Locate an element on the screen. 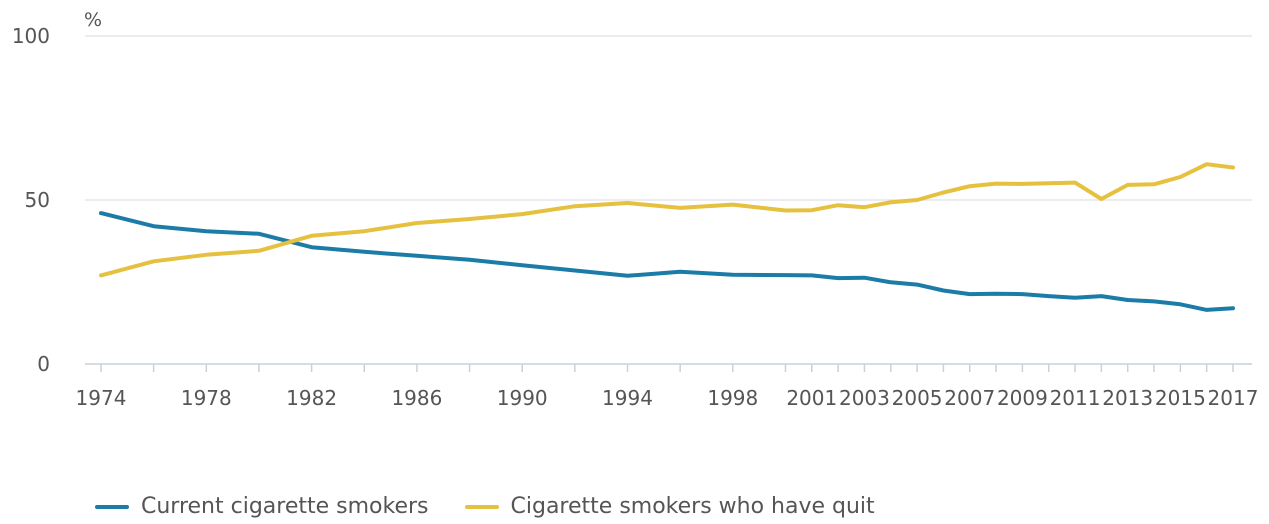  x-tick-label-1978: 1978 is located at coordinates (206, 398).